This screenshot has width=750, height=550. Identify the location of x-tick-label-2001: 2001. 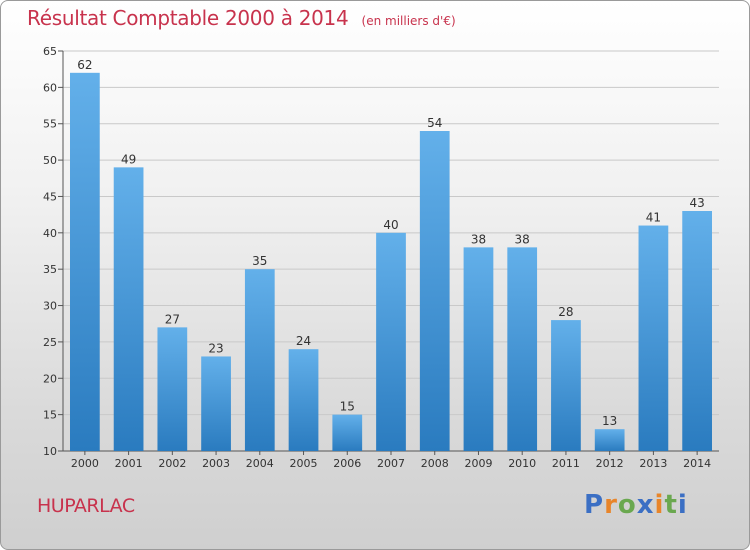
(129, 463).